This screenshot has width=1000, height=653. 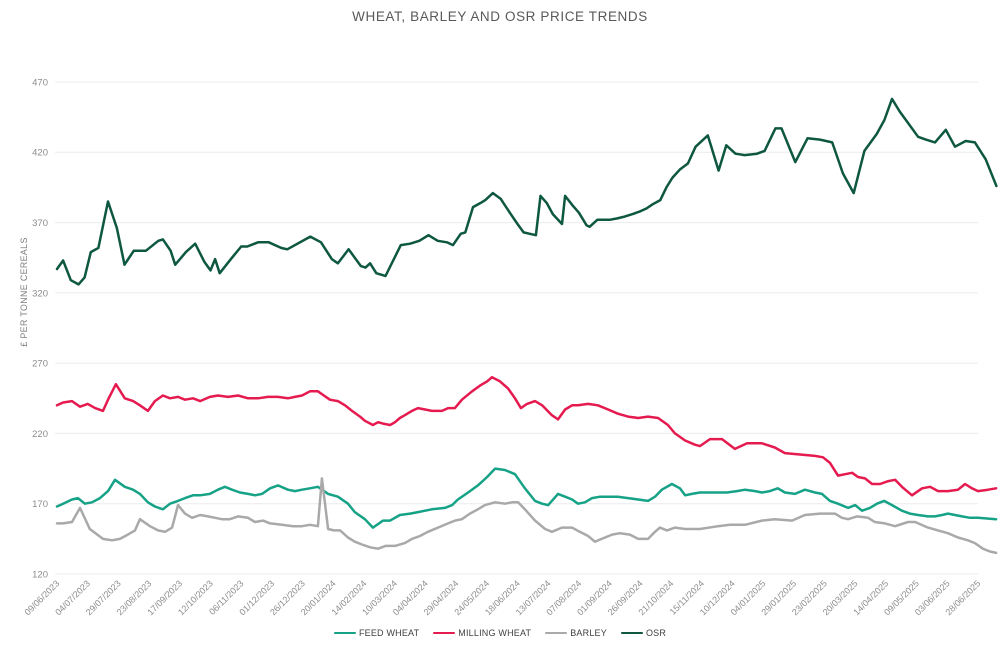 I want to click on y-tick-label: 370, so click(x=40, y=223).